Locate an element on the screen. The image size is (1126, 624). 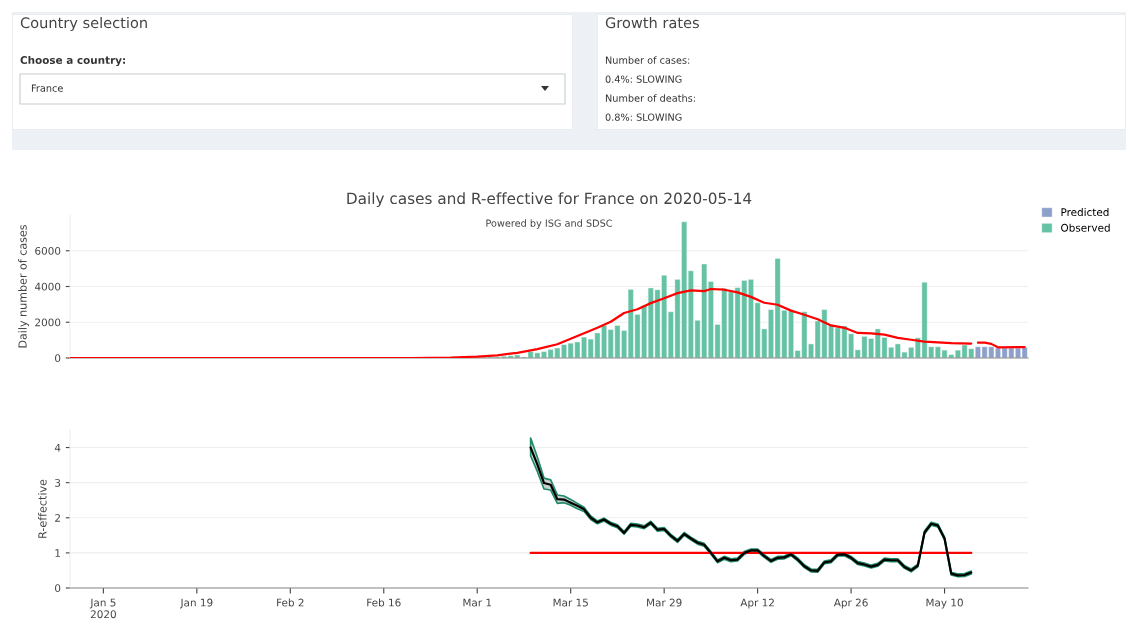
y-axis-title: Daily number of cases is located at coordinates (23, 286).